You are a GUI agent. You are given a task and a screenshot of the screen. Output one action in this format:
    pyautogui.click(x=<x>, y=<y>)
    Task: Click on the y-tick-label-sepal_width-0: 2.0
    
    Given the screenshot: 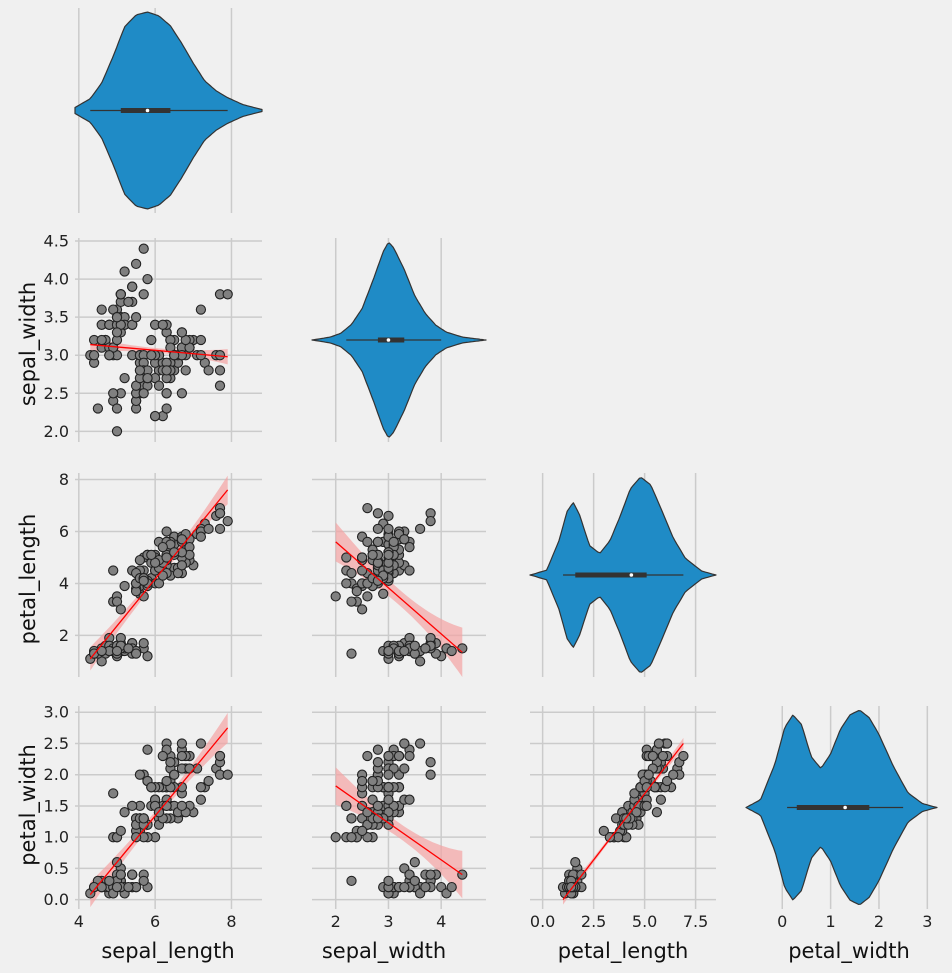 What is the action you would take?
    pyautogui.click(x=56, y=431)
    